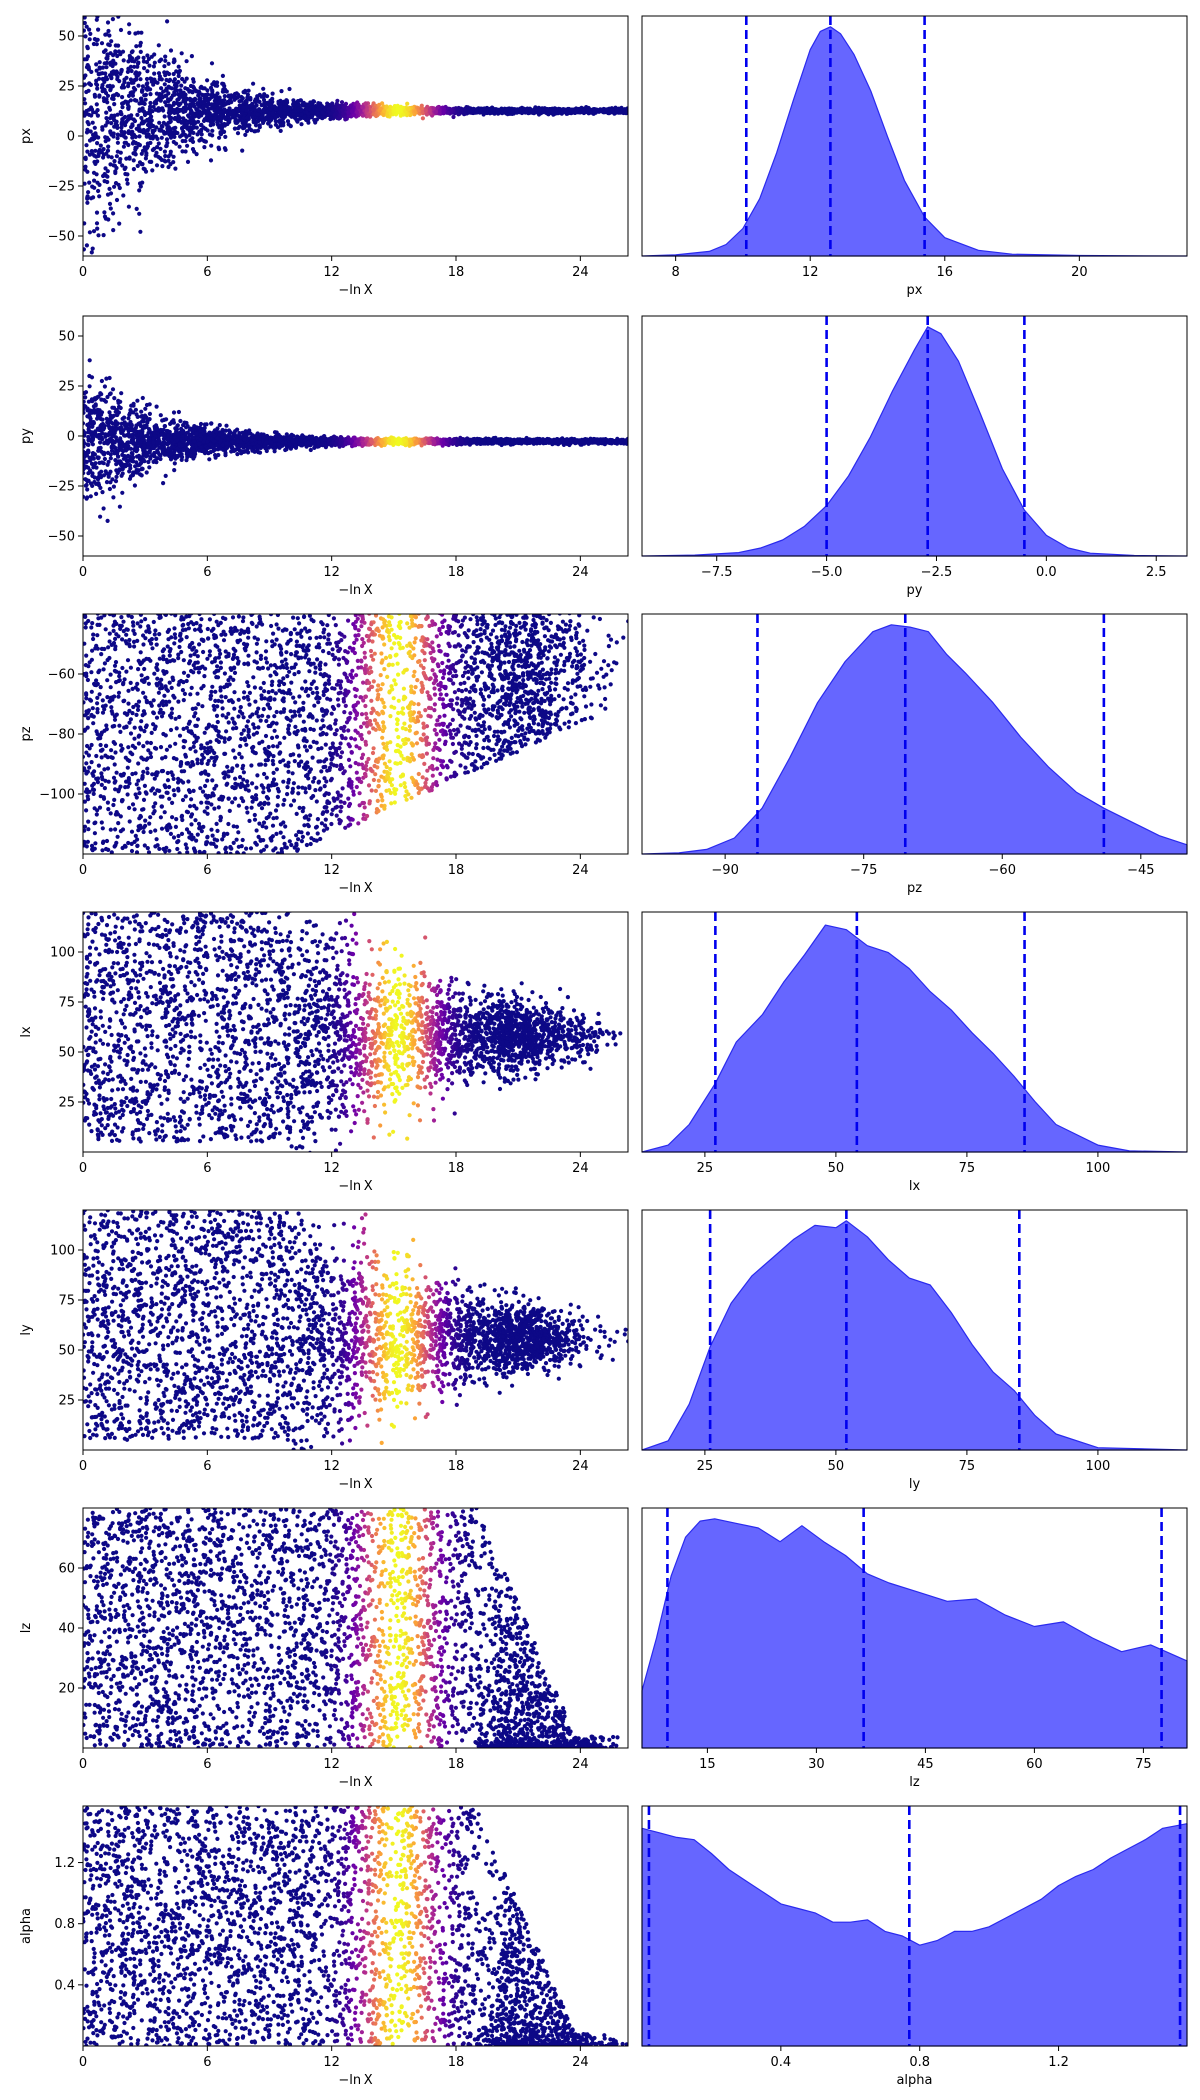 This screenshot has width=1200, height=2100. I want to click on x-tick-label: 18, so click(456, 272).